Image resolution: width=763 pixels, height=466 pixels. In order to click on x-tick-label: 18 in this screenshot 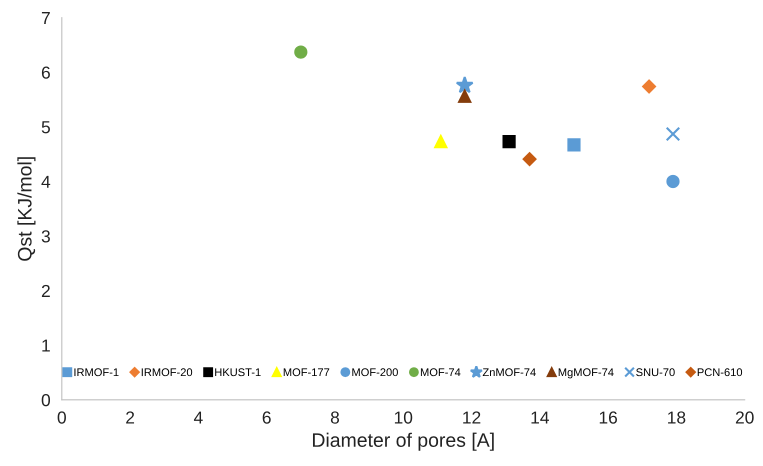, I will do `click(677, 417)`.